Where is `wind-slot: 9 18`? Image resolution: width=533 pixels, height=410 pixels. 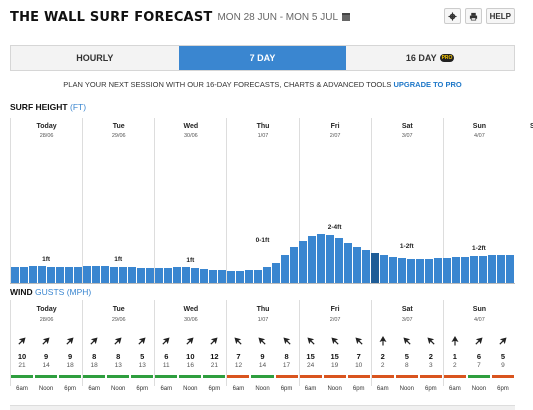 wind-slot: 9 18 is located at coordinates (70, 343).